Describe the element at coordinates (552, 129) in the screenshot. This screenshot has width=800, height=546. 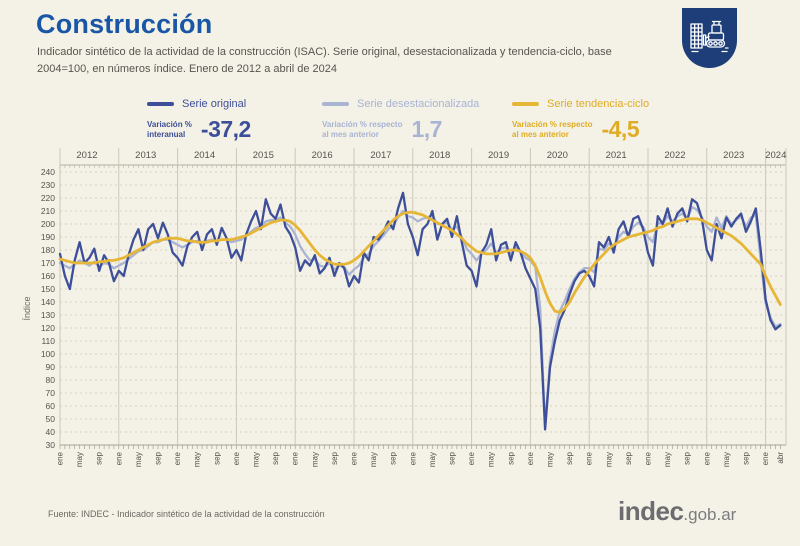
I see `serie-tendencia-ciclo-metric: Variación % respecto al mes anterior` at that location.